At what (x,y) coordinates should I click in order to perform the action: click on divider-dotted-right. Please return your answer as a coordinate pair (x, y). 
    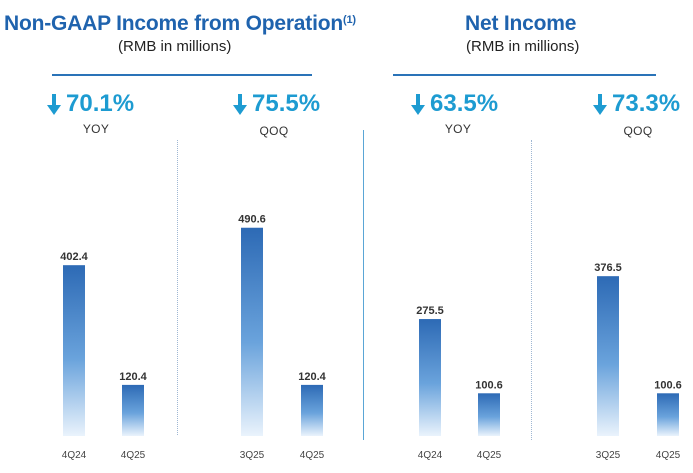
    Looking at the image, I should click on (531, 290).